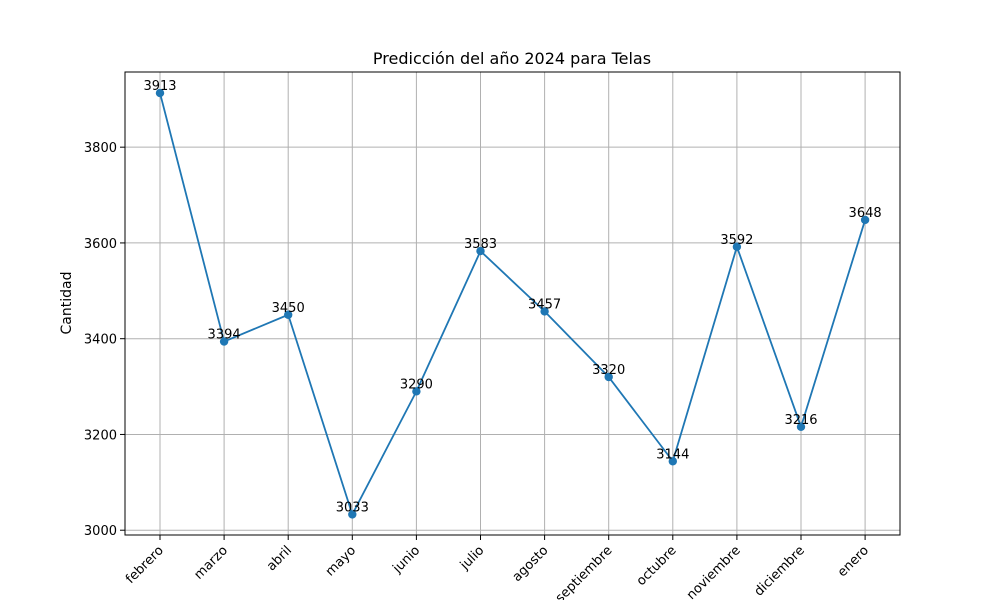 This screenshot has width=1000, height=600. What do you see at coordinates (800, 420) in the screenshot?
I see `data-label: 3216` at bounding box center [800, 420].